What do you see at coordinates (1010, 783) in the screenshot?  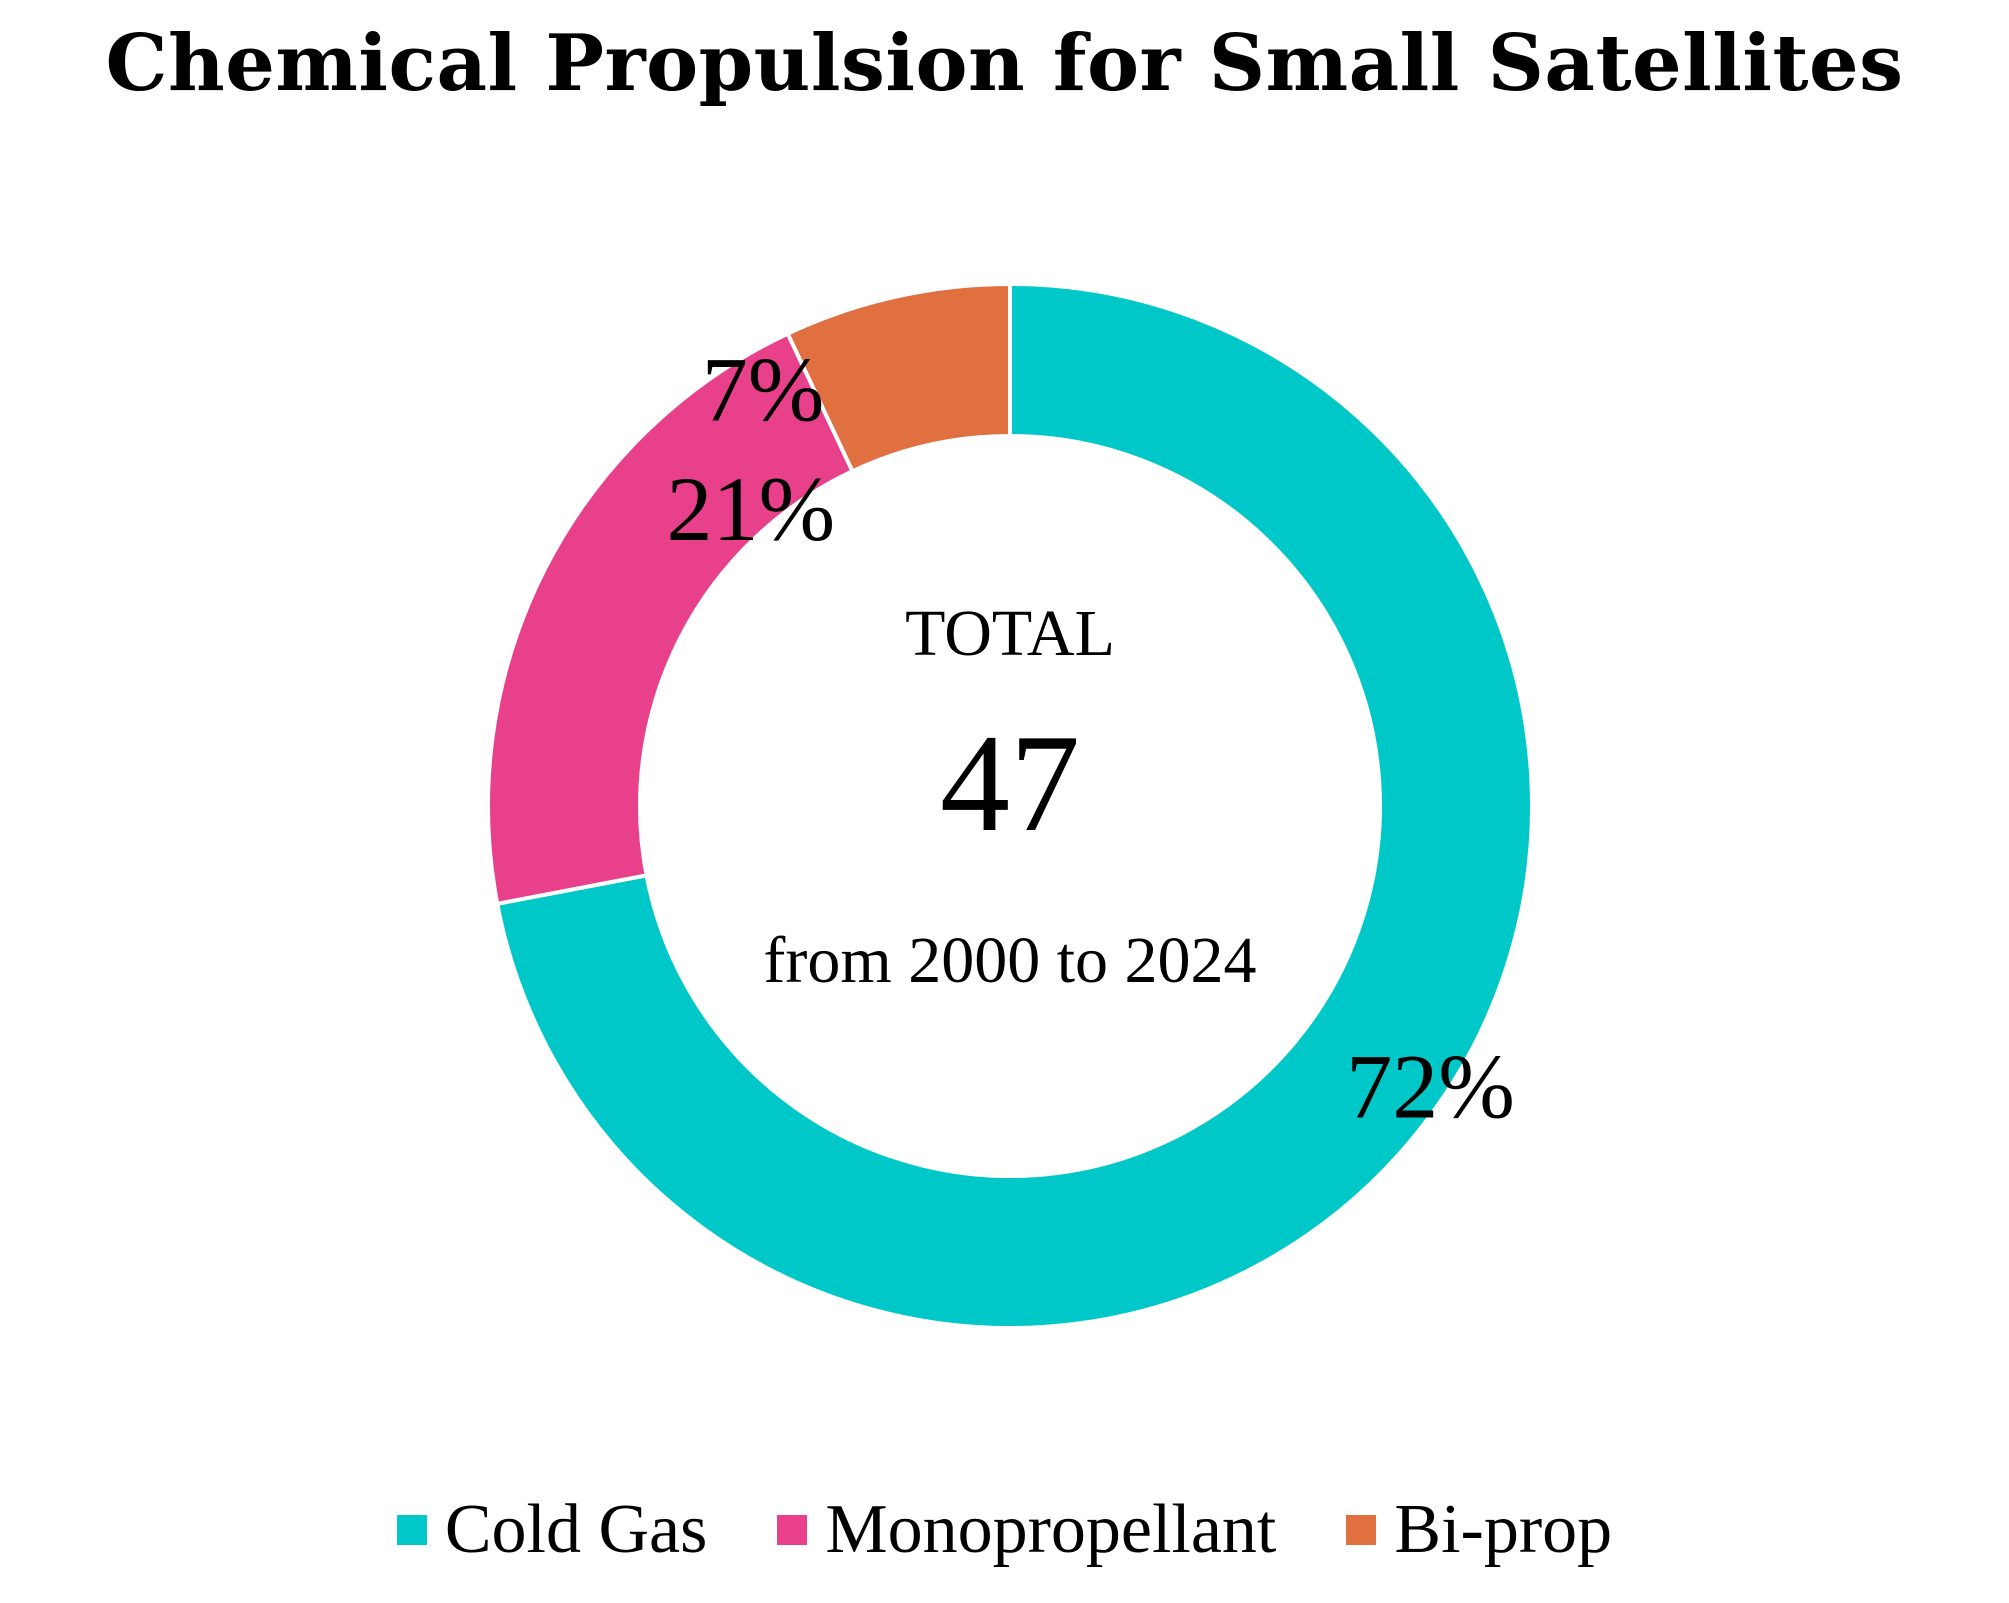 I see `center-total-value: 47` at bounding box center [1010, 783].